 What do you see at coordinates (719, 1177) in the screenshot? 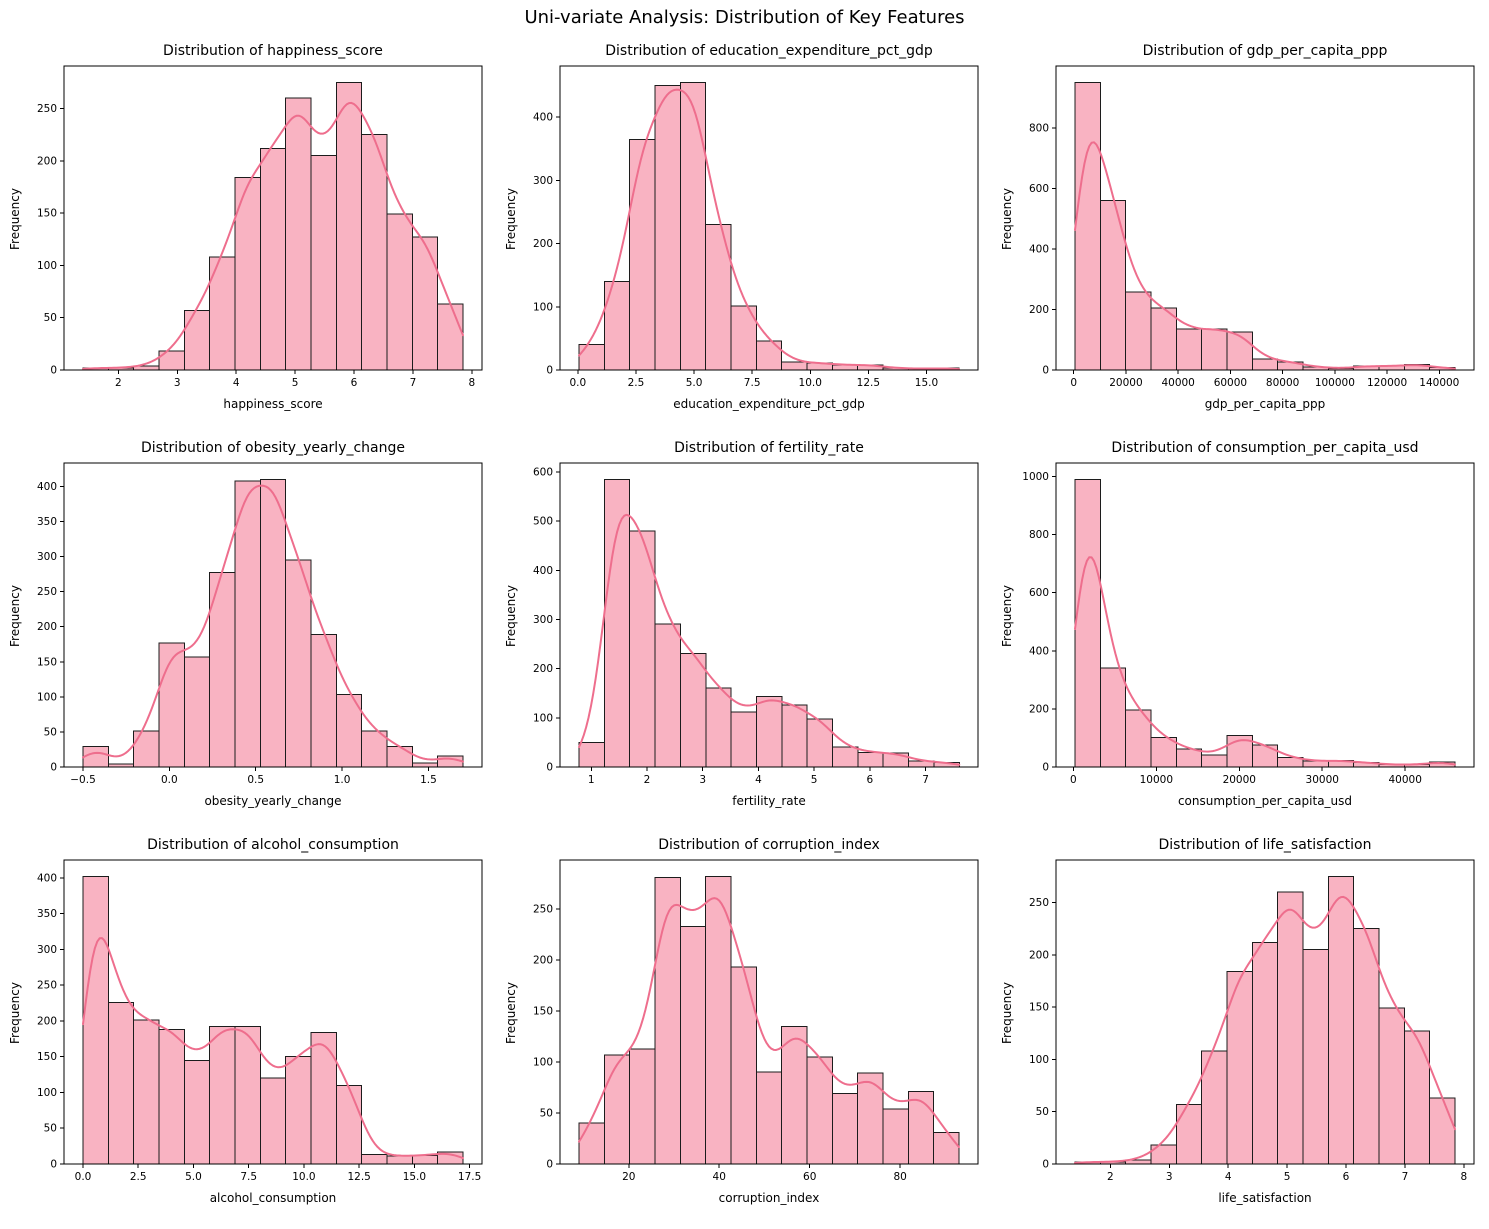
I see `svg-text: 40` at bounding box center [719, 1177].